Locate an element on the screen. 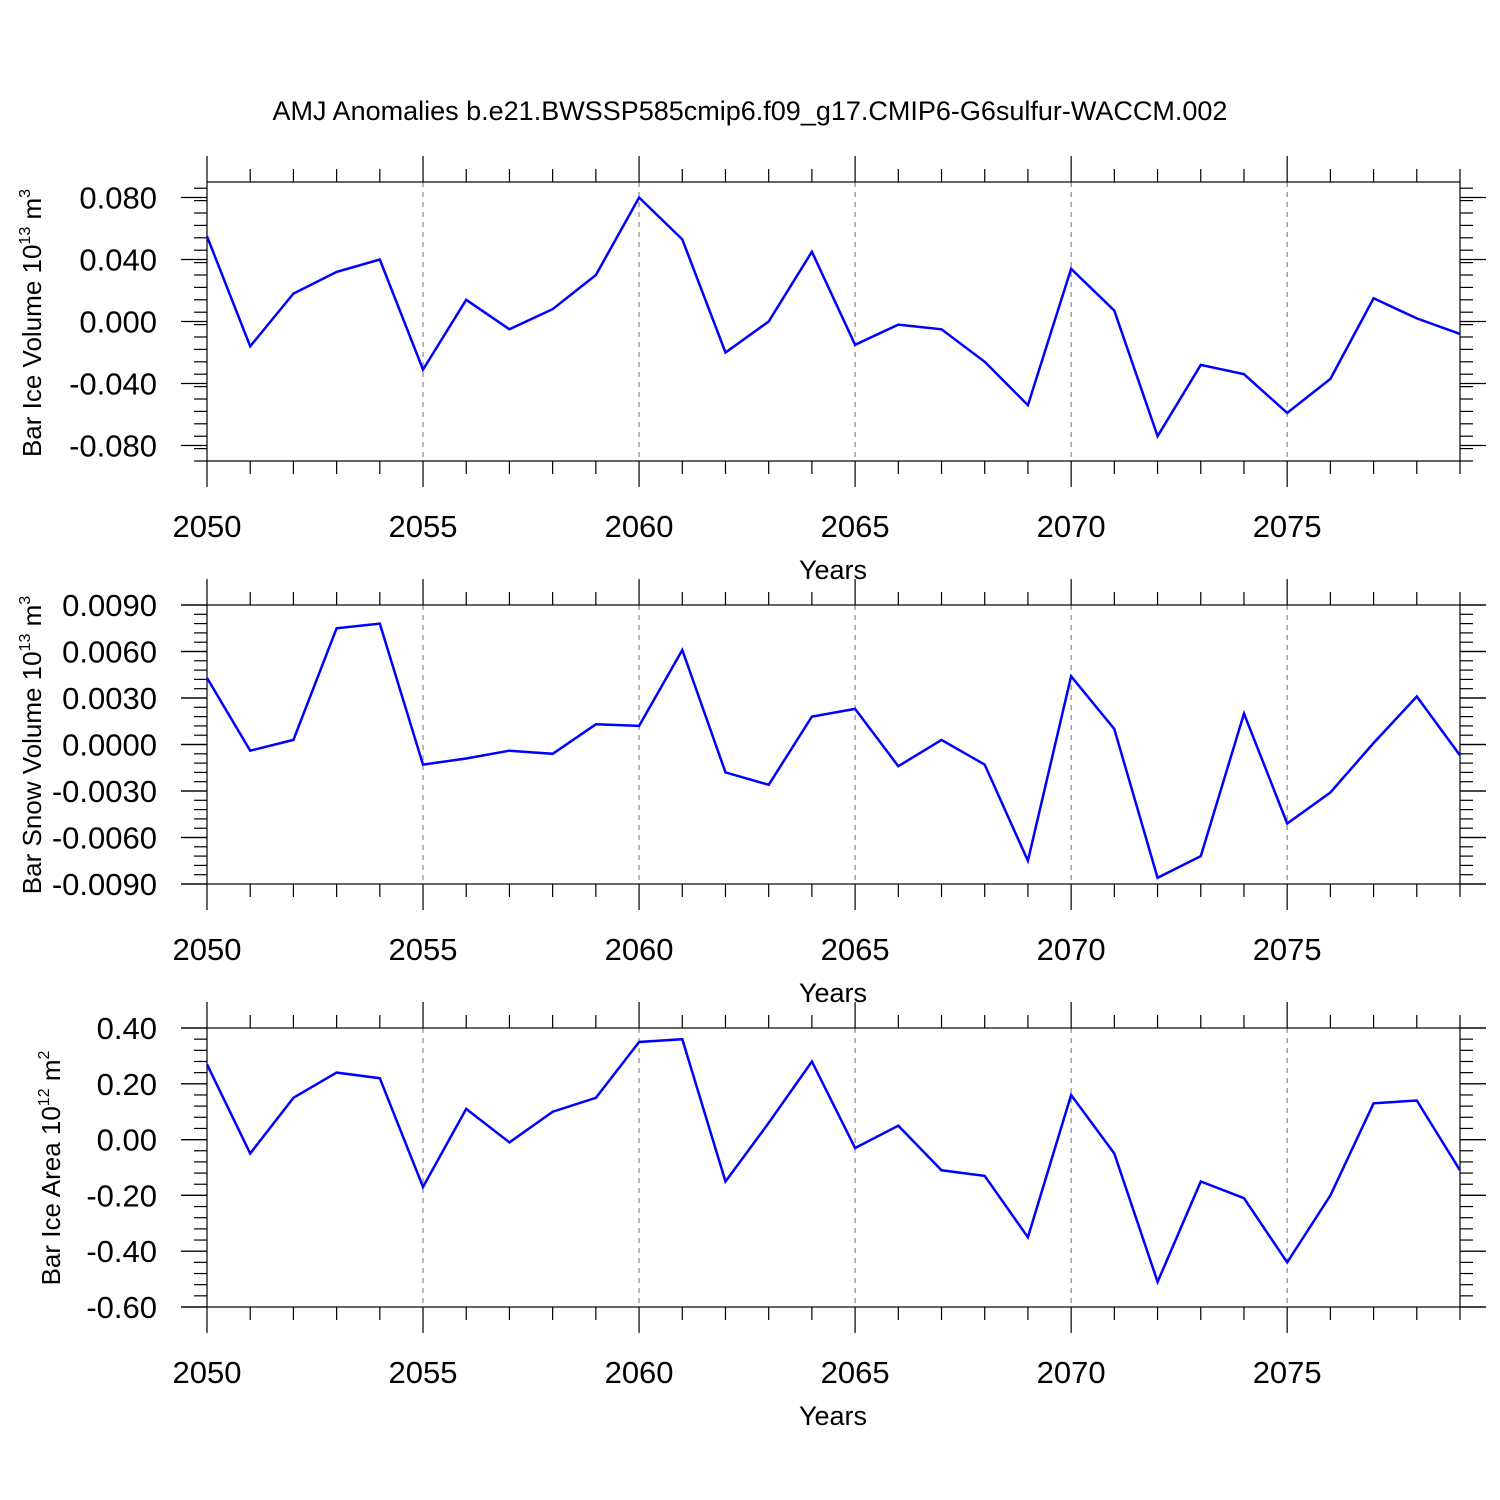 The height and width of the screenshot is (1500, 1500). y-tick-label: 0.0030 is located at coordinates (109, 698).